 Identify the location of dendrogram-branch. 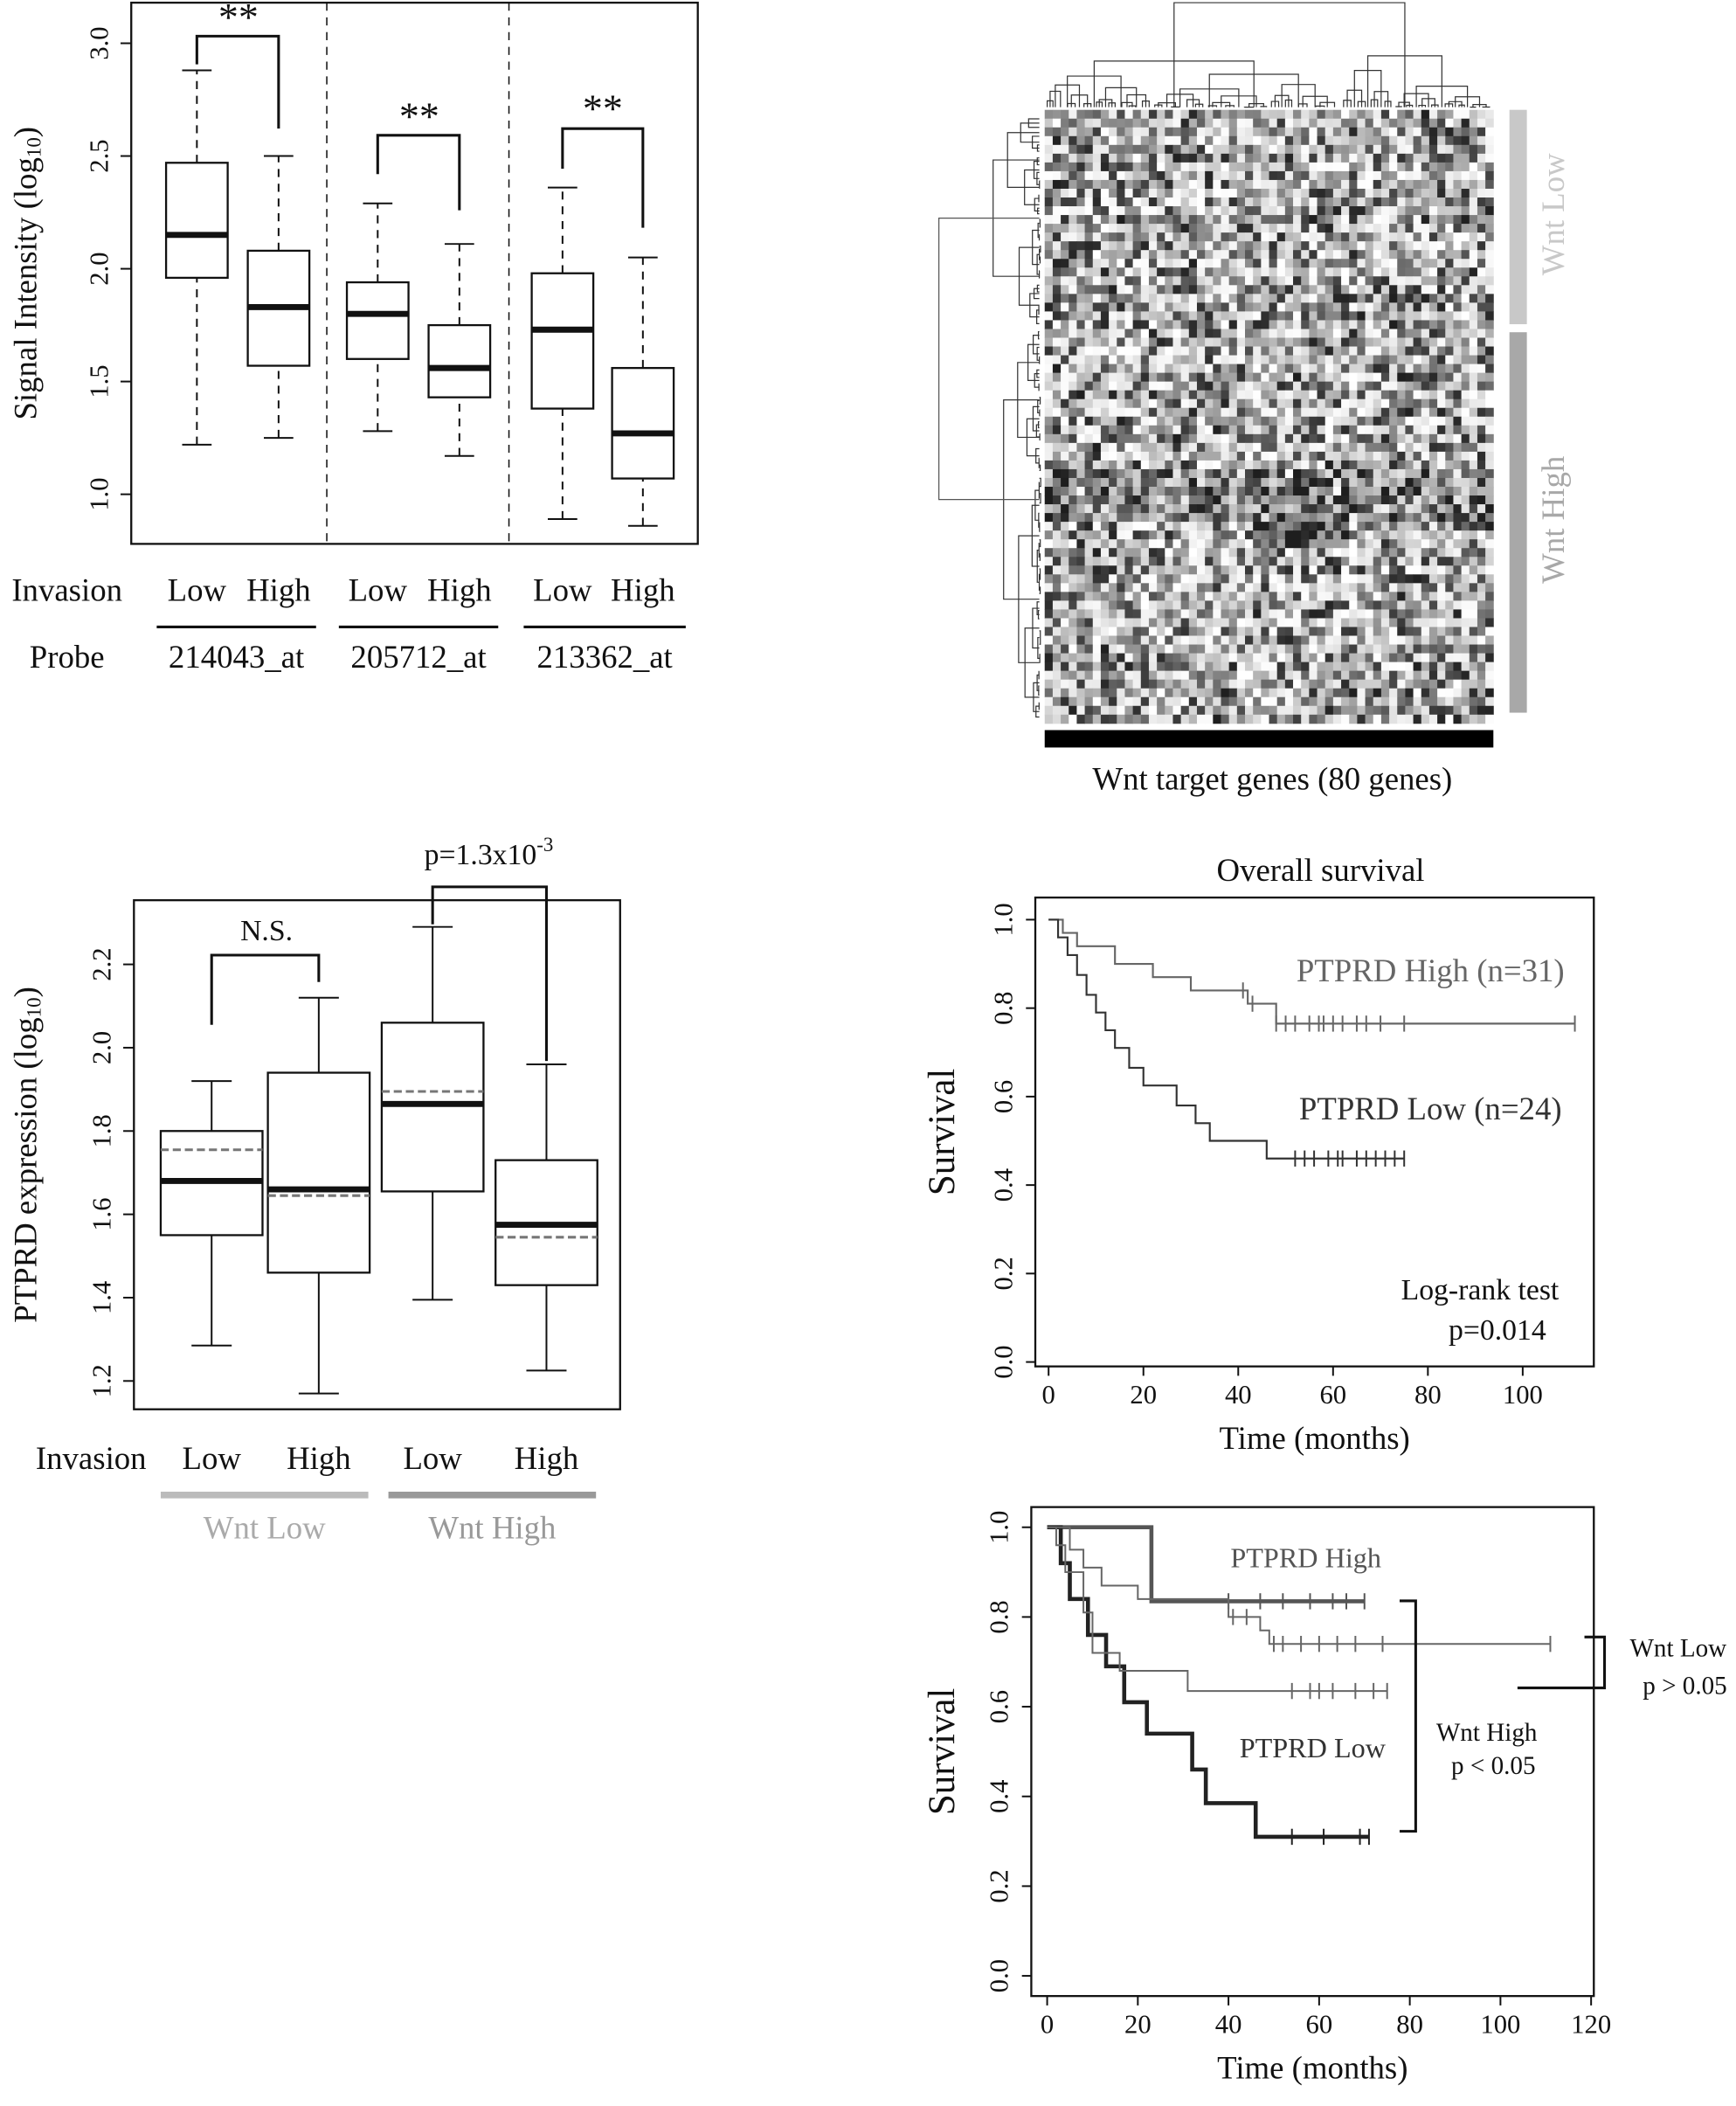
(1040, 468).